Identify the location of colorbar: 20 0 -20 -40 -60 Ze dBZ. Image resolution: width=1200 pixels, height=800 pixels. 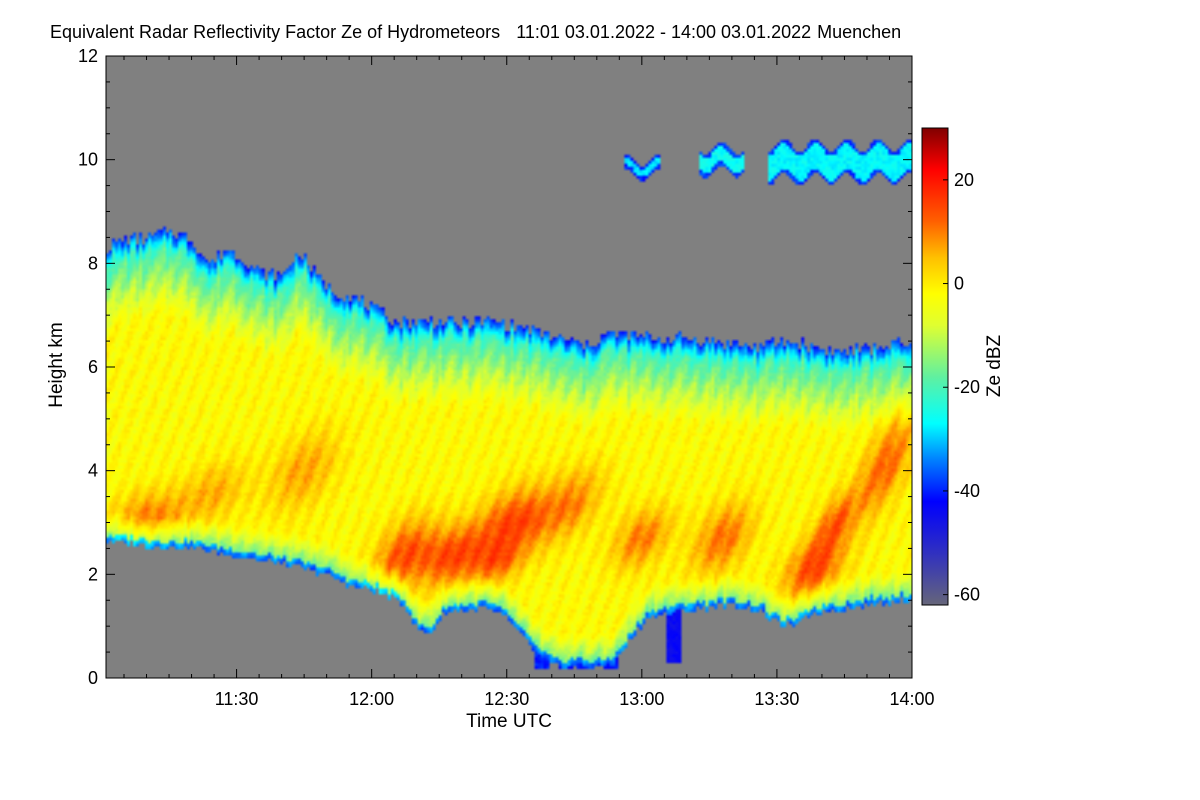
(963, 366).